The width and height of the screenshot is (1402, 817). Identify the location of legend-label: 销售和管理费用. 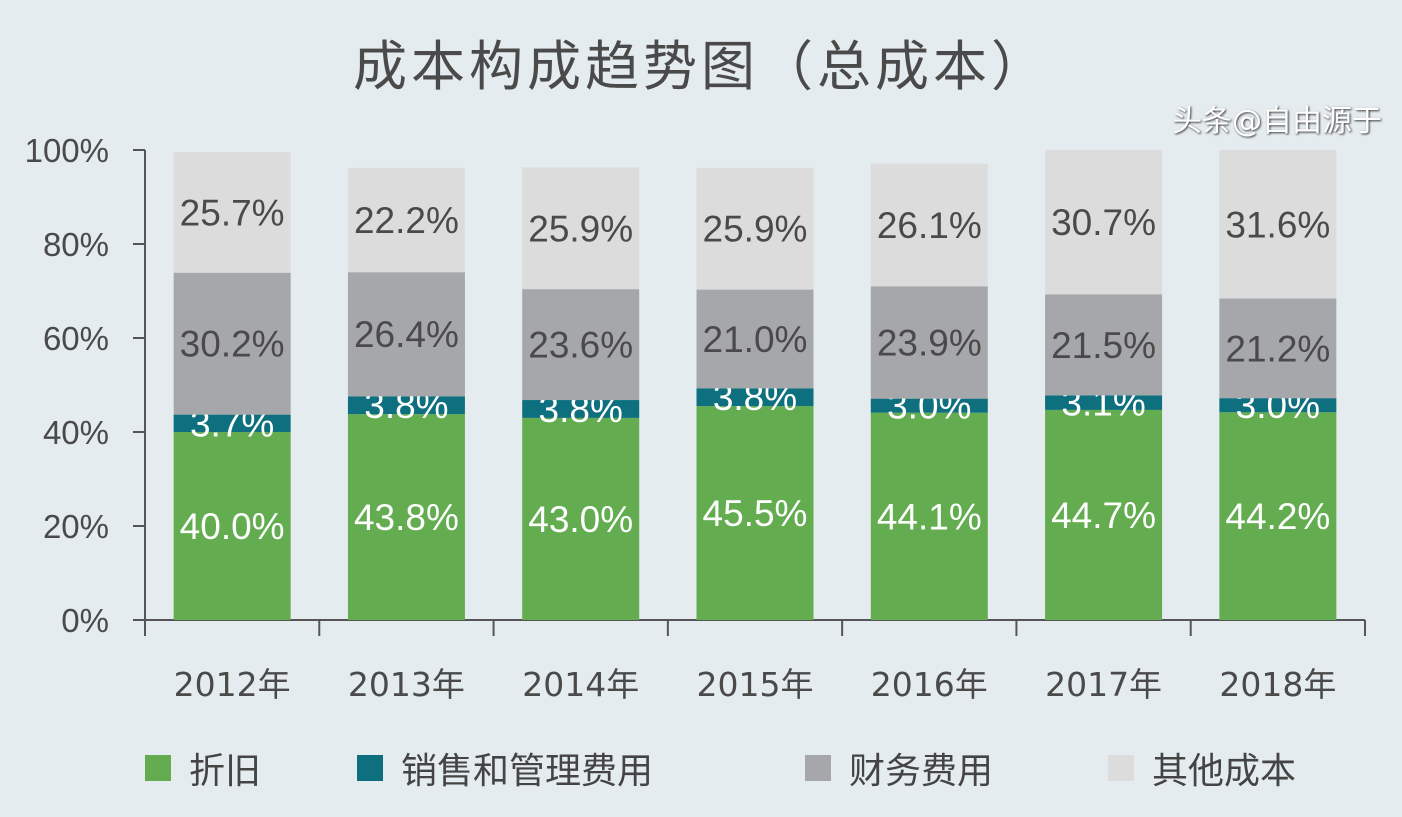
(527, 771).